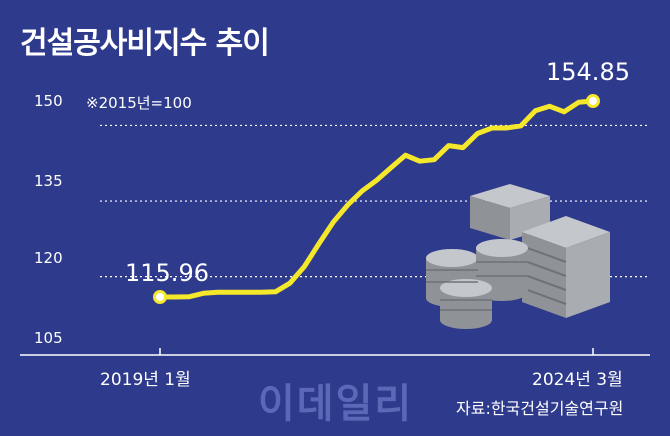 The image size is (670, 436). Describe the element at coordinates (336, 404) in the screenshot. I see `watermark-logo: 이데일리` at that location.